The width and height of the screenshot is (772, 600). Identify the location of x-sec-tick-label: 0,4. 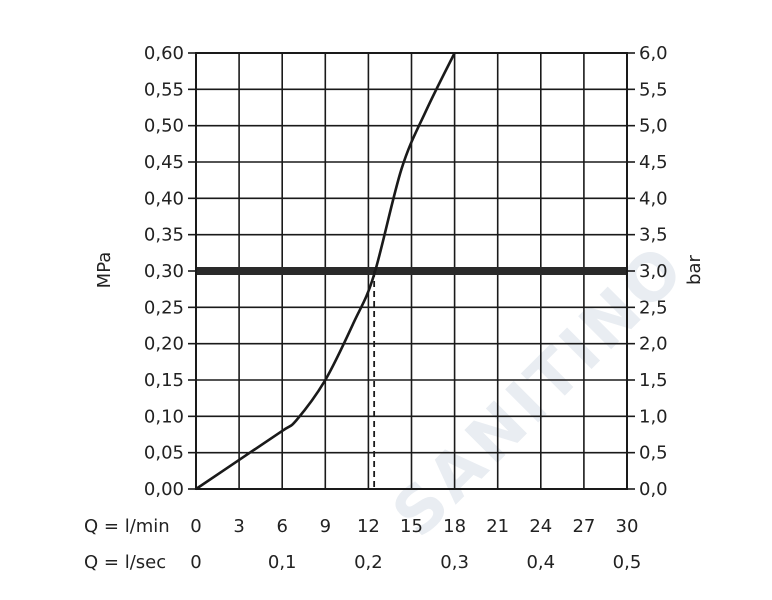
(540, 562).